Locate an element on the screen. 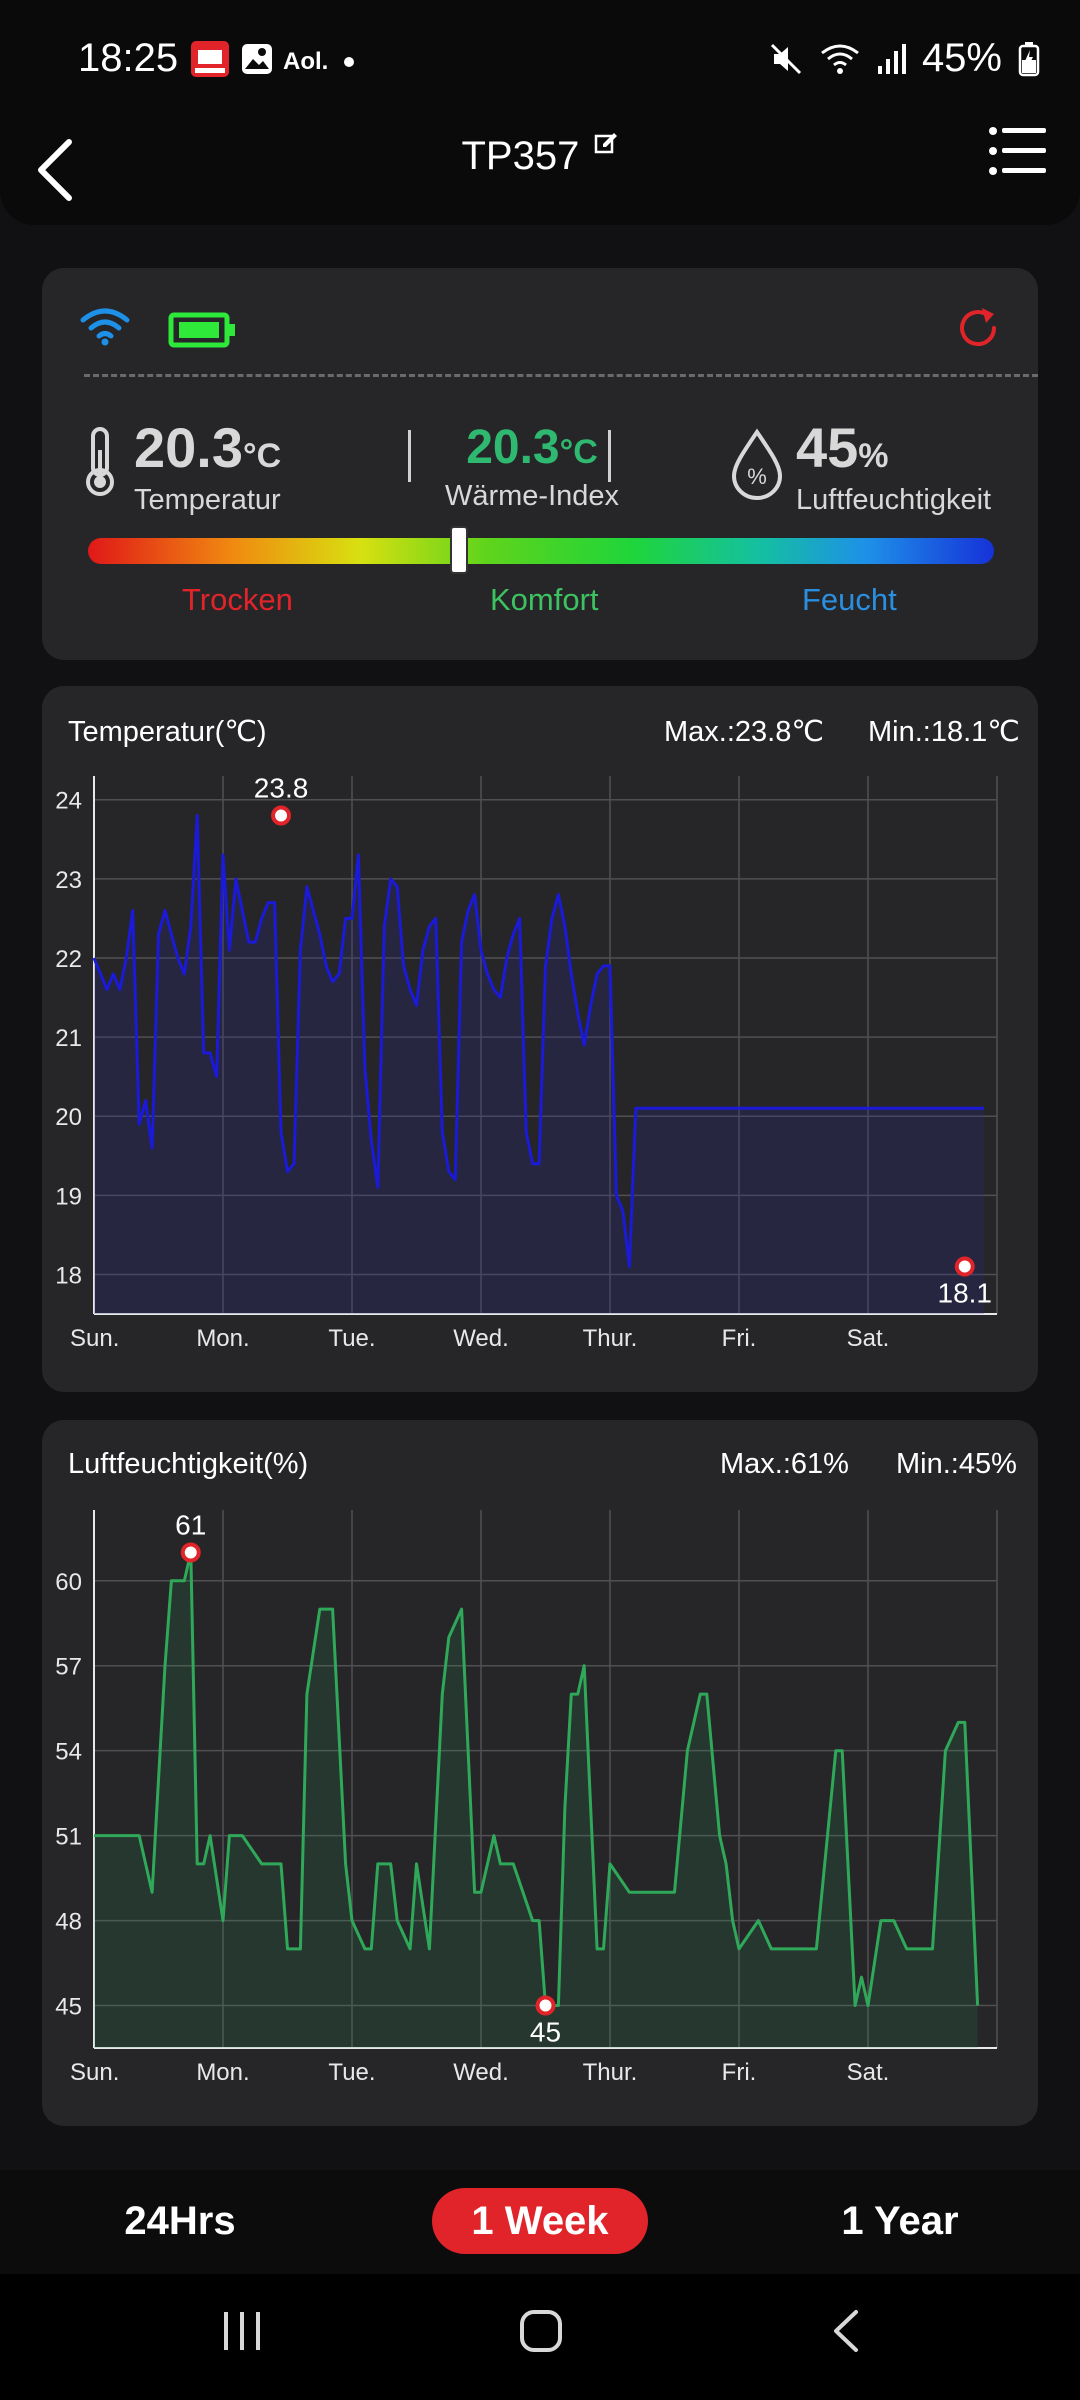  humidity-max-label: Max.:61% is located at coordinates (784, 1464).